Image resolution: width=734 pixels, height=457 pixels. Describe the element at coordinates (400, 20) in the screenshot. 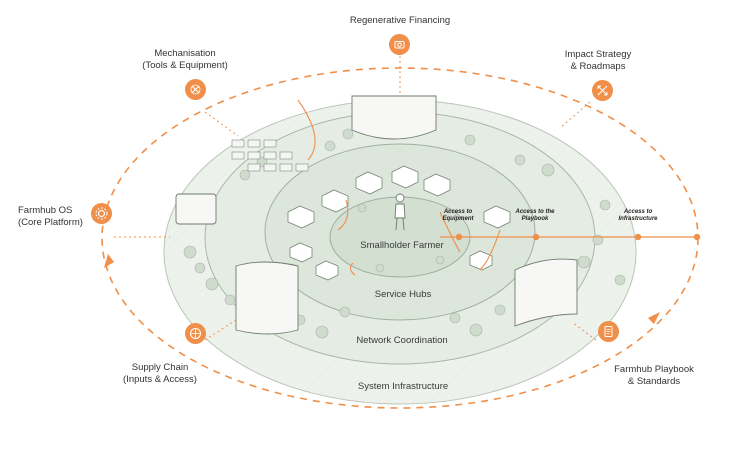

I see `regenerative-financing-label: Regenerative Financing` at that location.